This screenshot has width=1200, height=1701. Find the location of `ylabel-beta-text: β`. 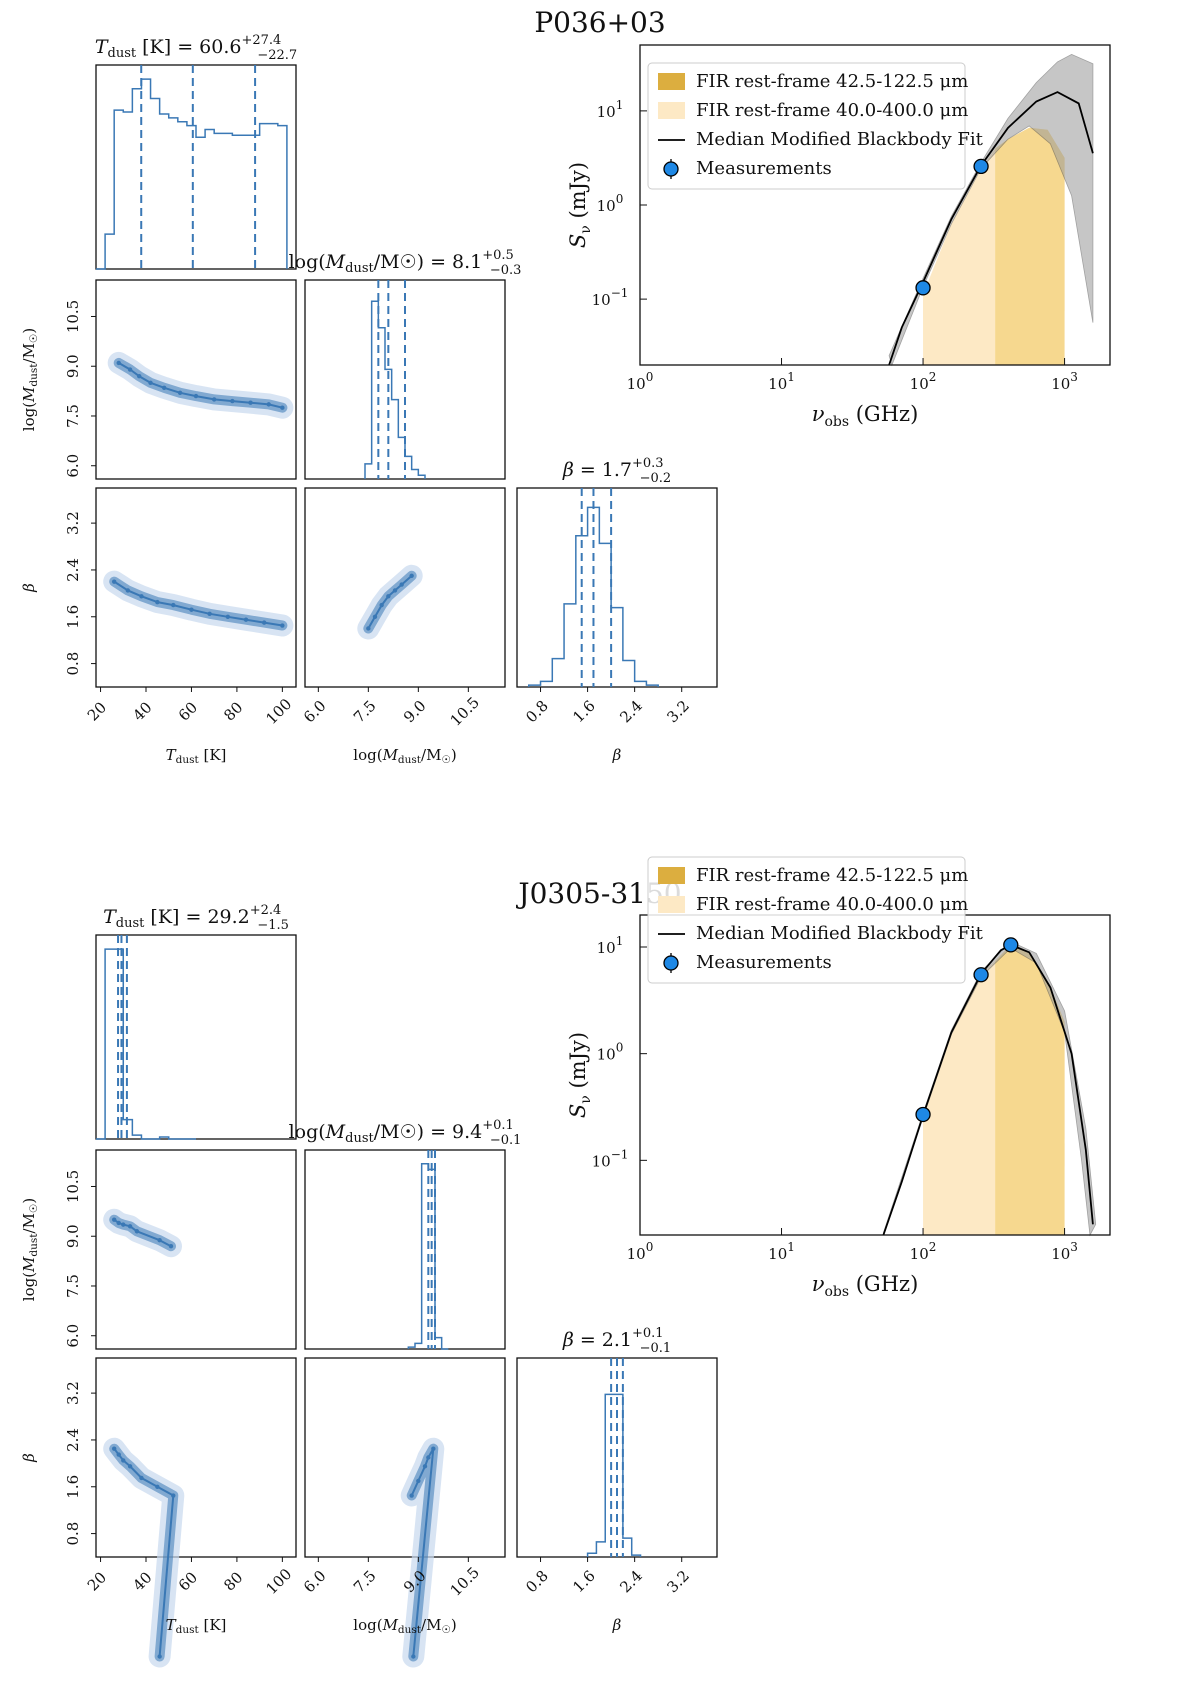

ylabel-beta-text: β is located at coordinates (29, 588).